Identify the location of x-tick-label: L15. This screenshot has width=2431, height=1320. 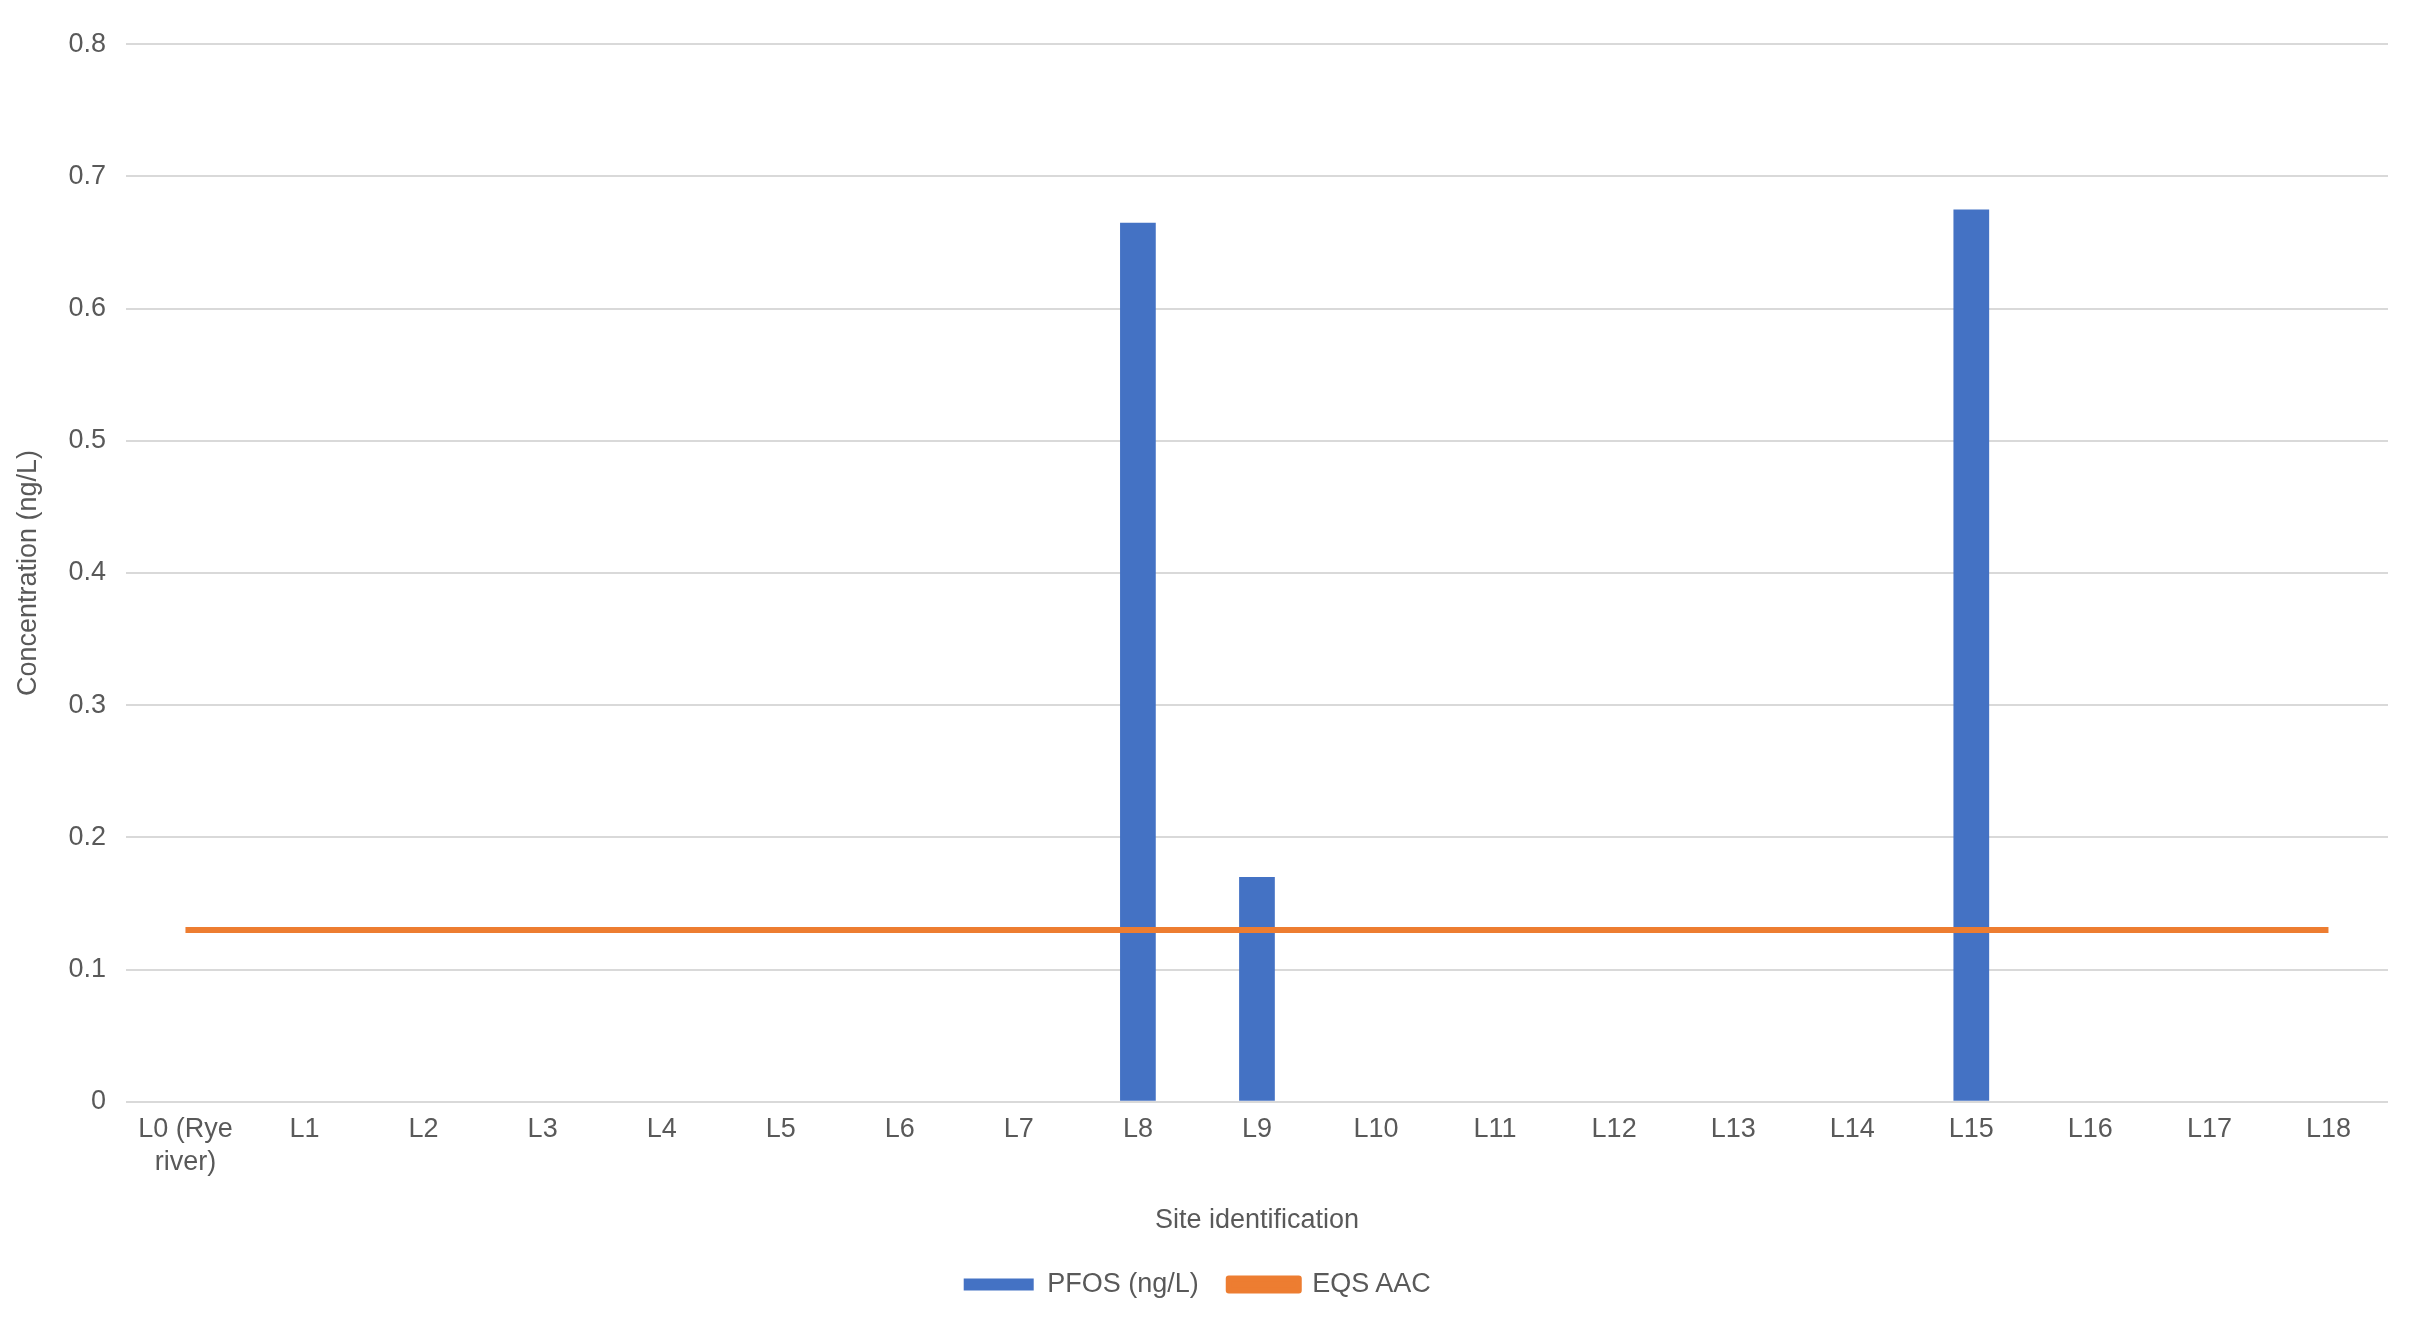
(1971, 1128).